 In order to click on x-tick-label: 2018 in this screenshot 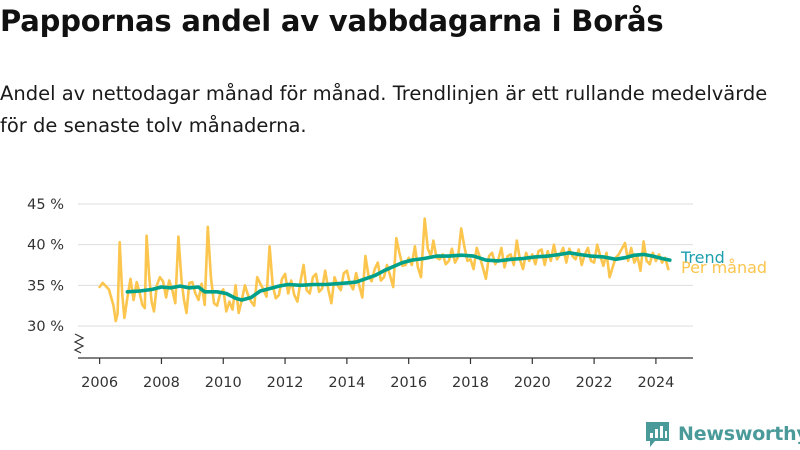, I will do `click(470, 383)`.